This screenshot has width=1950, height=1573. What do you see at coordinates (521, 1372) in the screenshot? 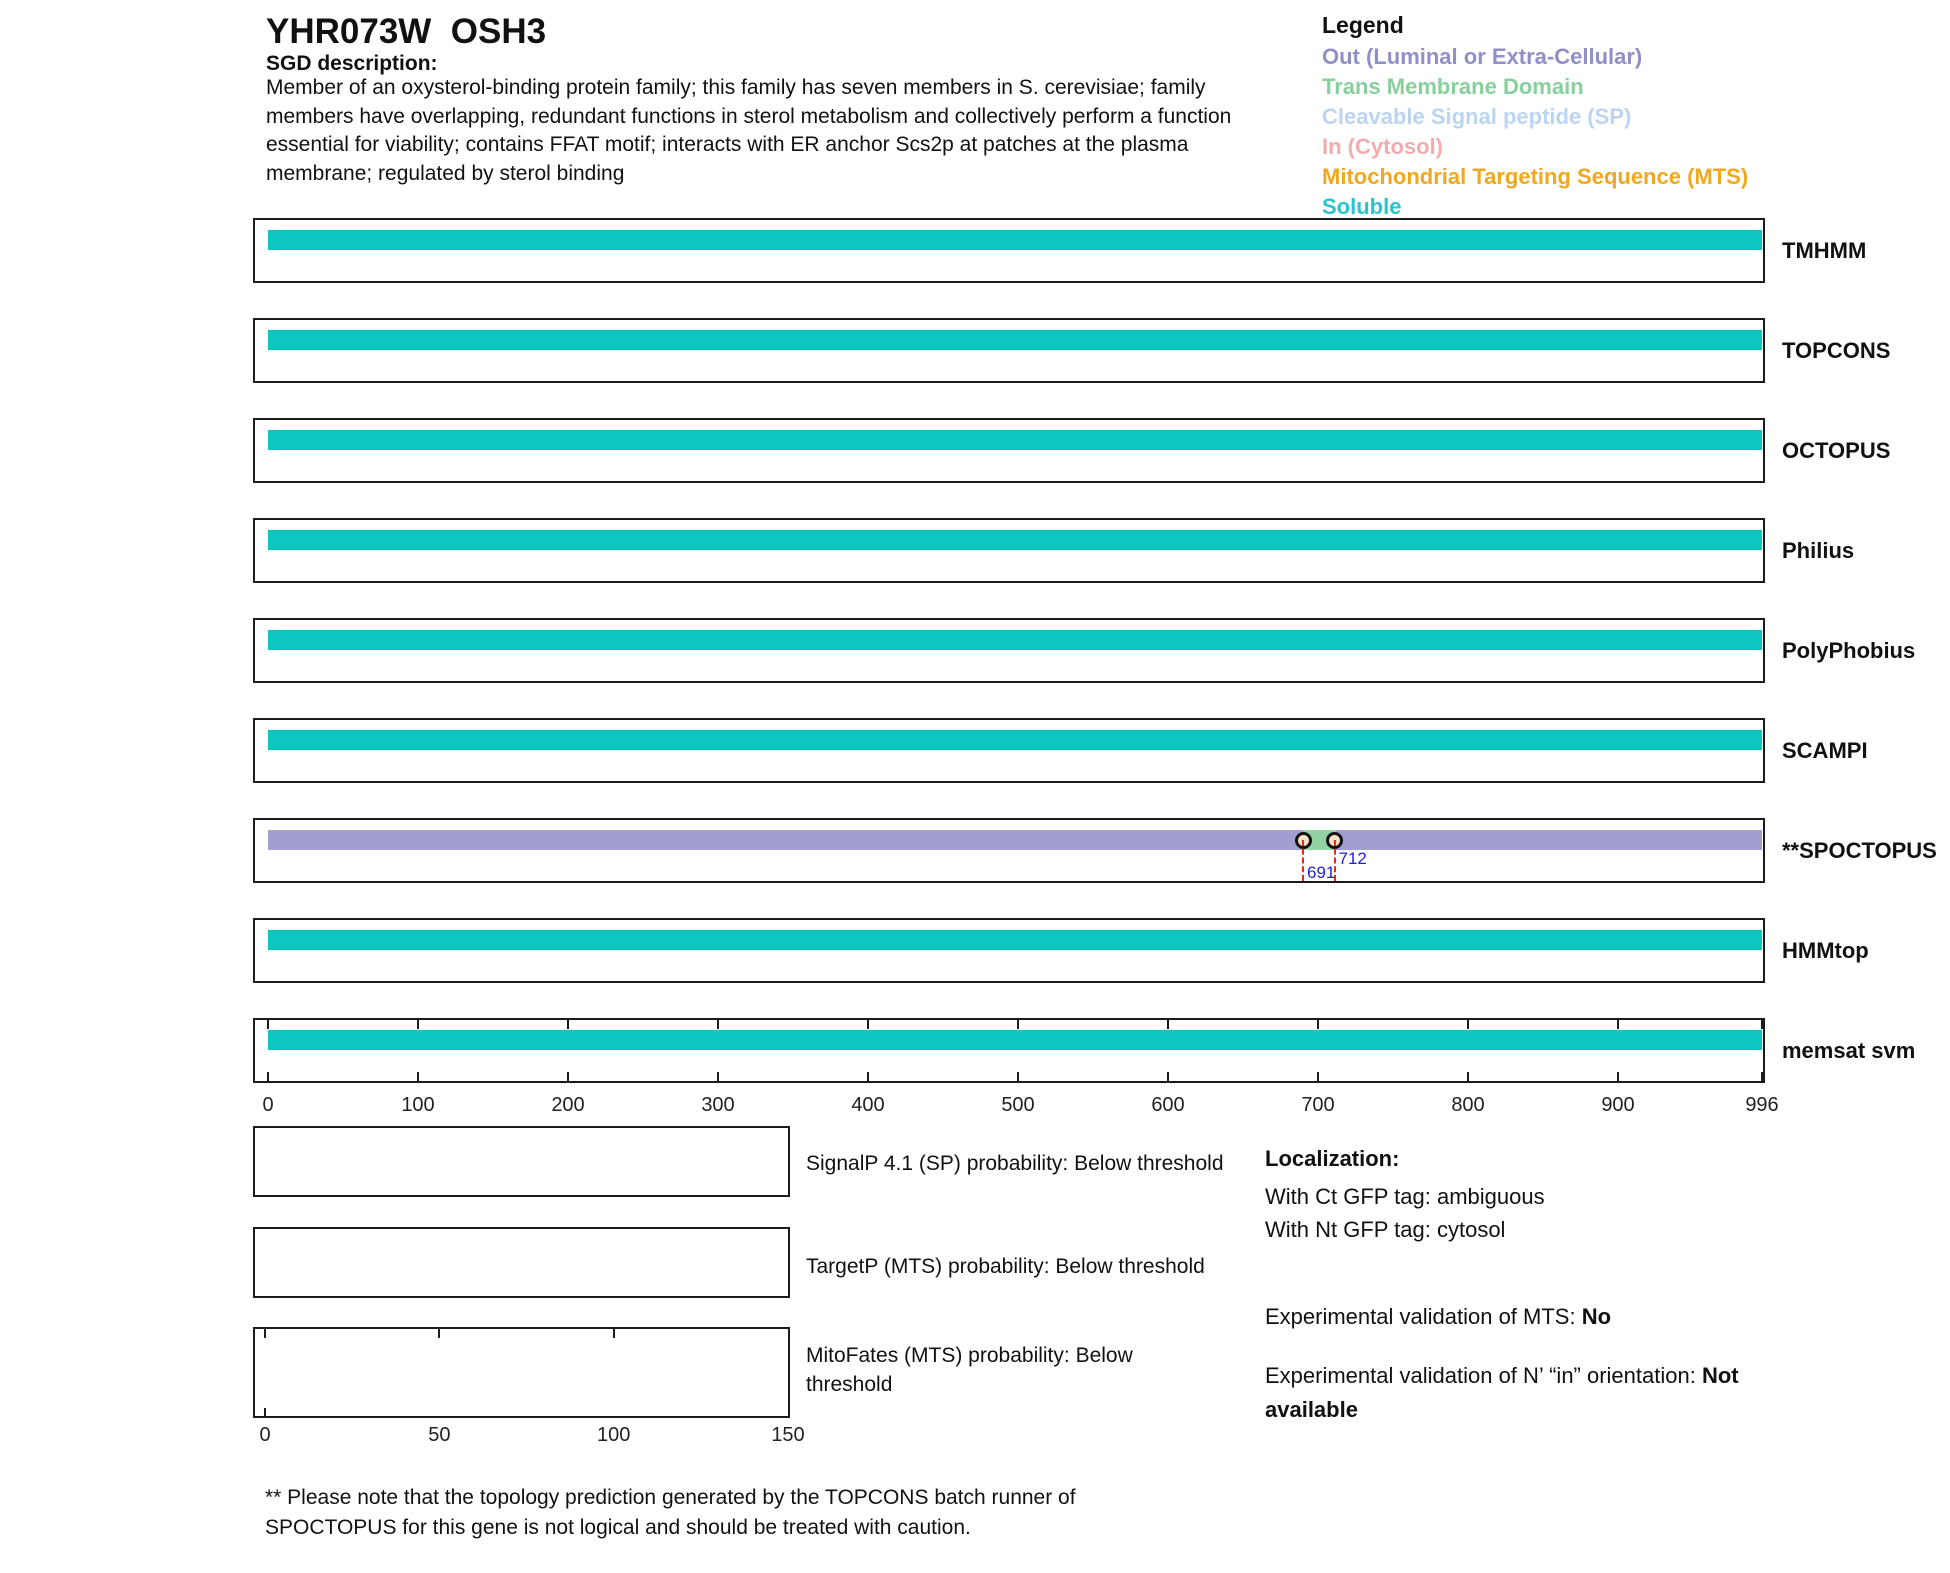
I see `mitofates-plot-box` at bounding box center [521, 1372].